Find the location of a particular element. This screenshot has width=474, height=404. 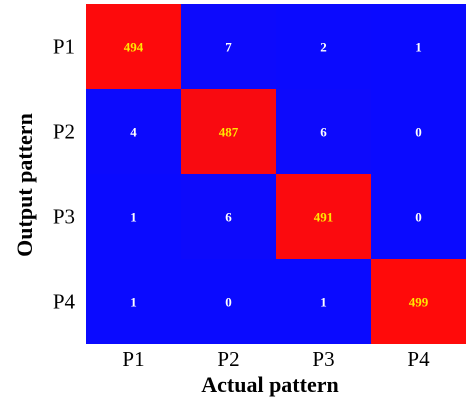

heatmap-value-label-r2-c1: 4 is located at coordinates (133, 132).